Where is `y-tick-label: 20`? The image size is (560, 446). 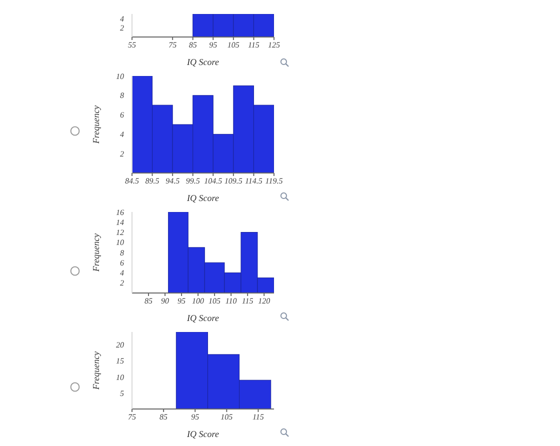 y-tick-label: 20 is located at coordinates (120, 345).